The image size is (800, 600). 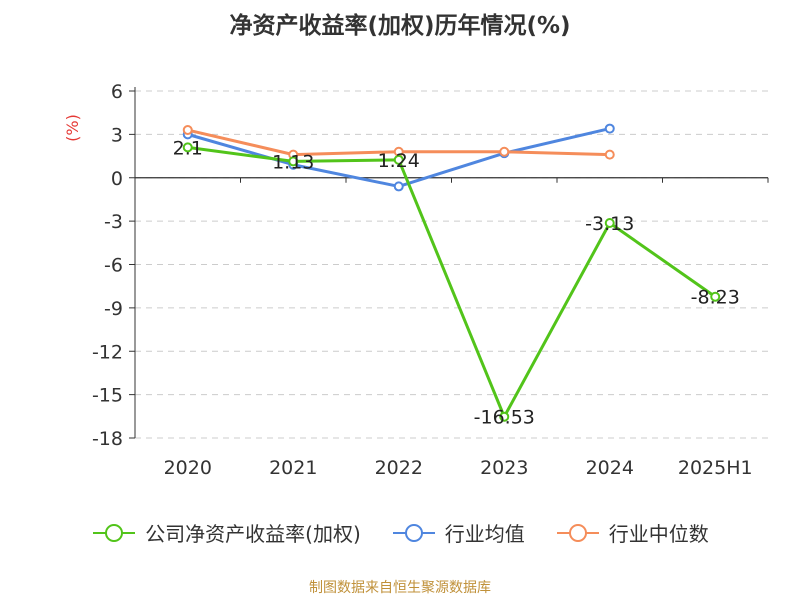 I want to click on data-source-note: 制图数据来自恒生聚源数据库, so click(x=400, y=588).